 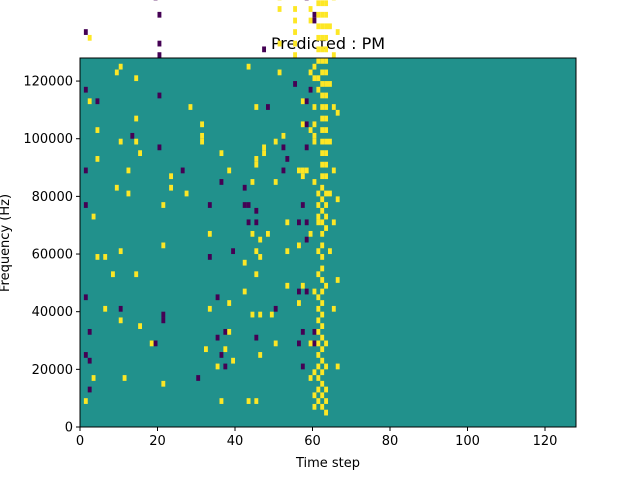 I want to click on x-axis-ticks: 0 20 40 60 80 100 120, so click(x=316, y=438).